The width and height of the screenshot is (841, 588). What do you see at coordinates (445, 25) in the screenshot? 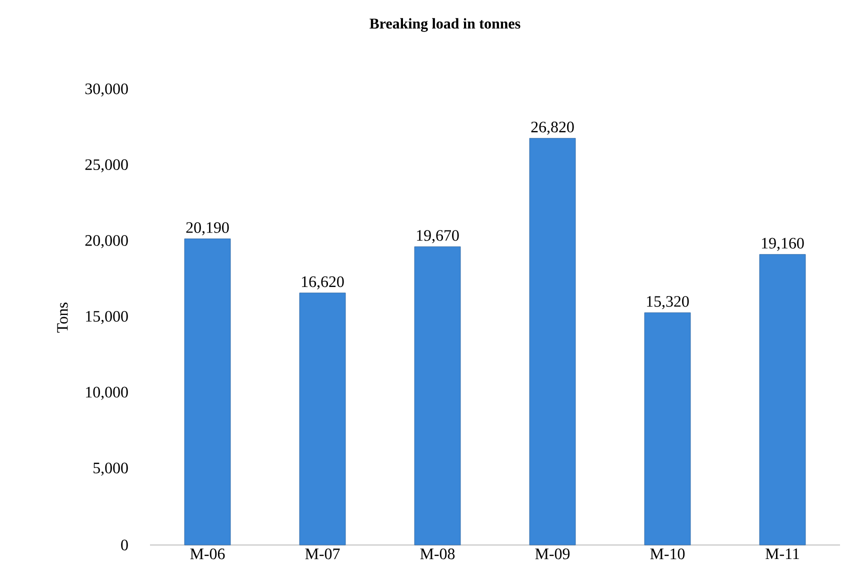
I see `chart-title: Breaking load in tonnes` at bounding box center [445, 25].